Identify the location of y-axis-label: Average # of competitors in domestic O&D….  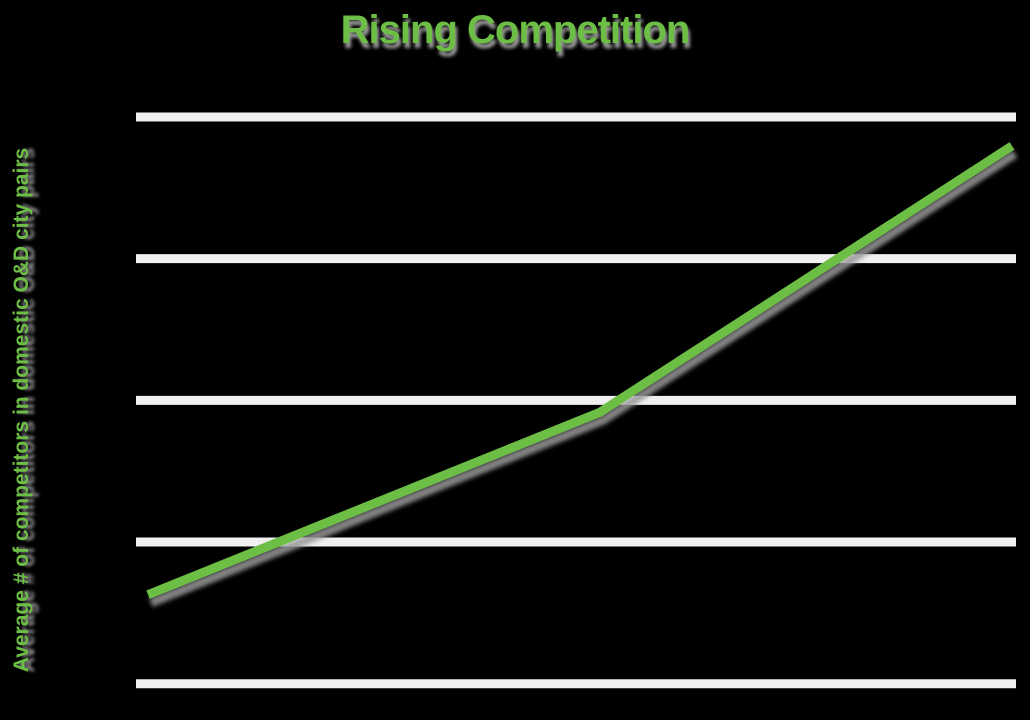
(21, 410).